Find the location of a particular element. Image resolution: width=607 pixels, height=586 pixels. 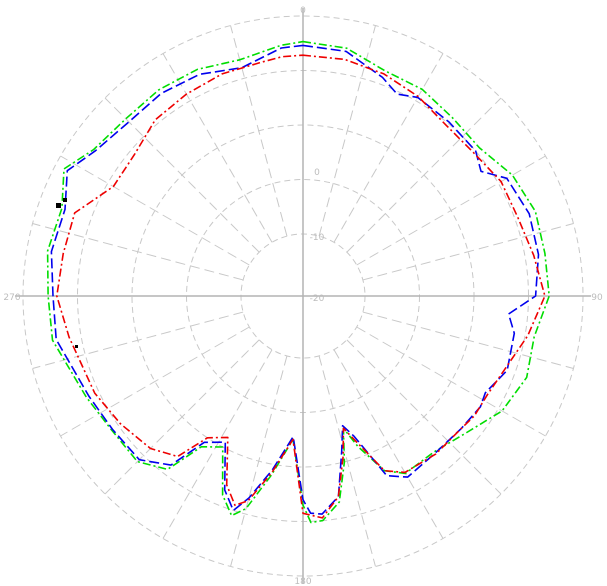

radial-label-minus20: -20 is located at coordinates (317, 299).